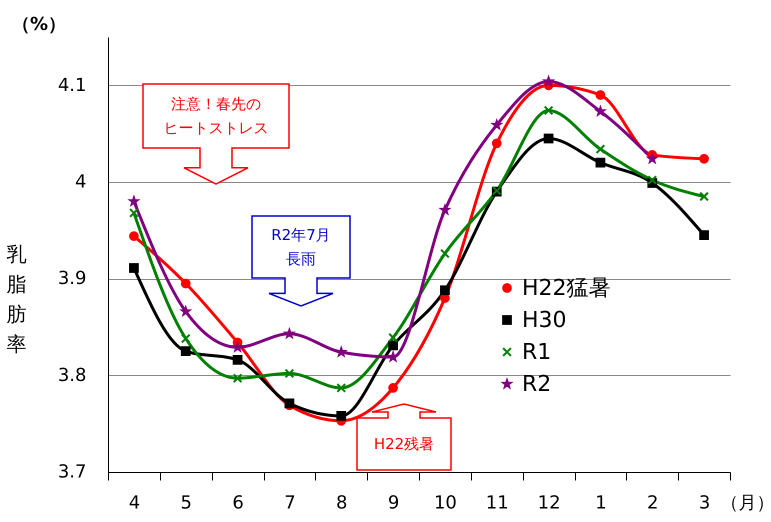 The image size is (771, 522). What do you see at coordinates (290, 503) in the screenshot?
I see `x-tick-label: 7` at bounding box center [290, 503].